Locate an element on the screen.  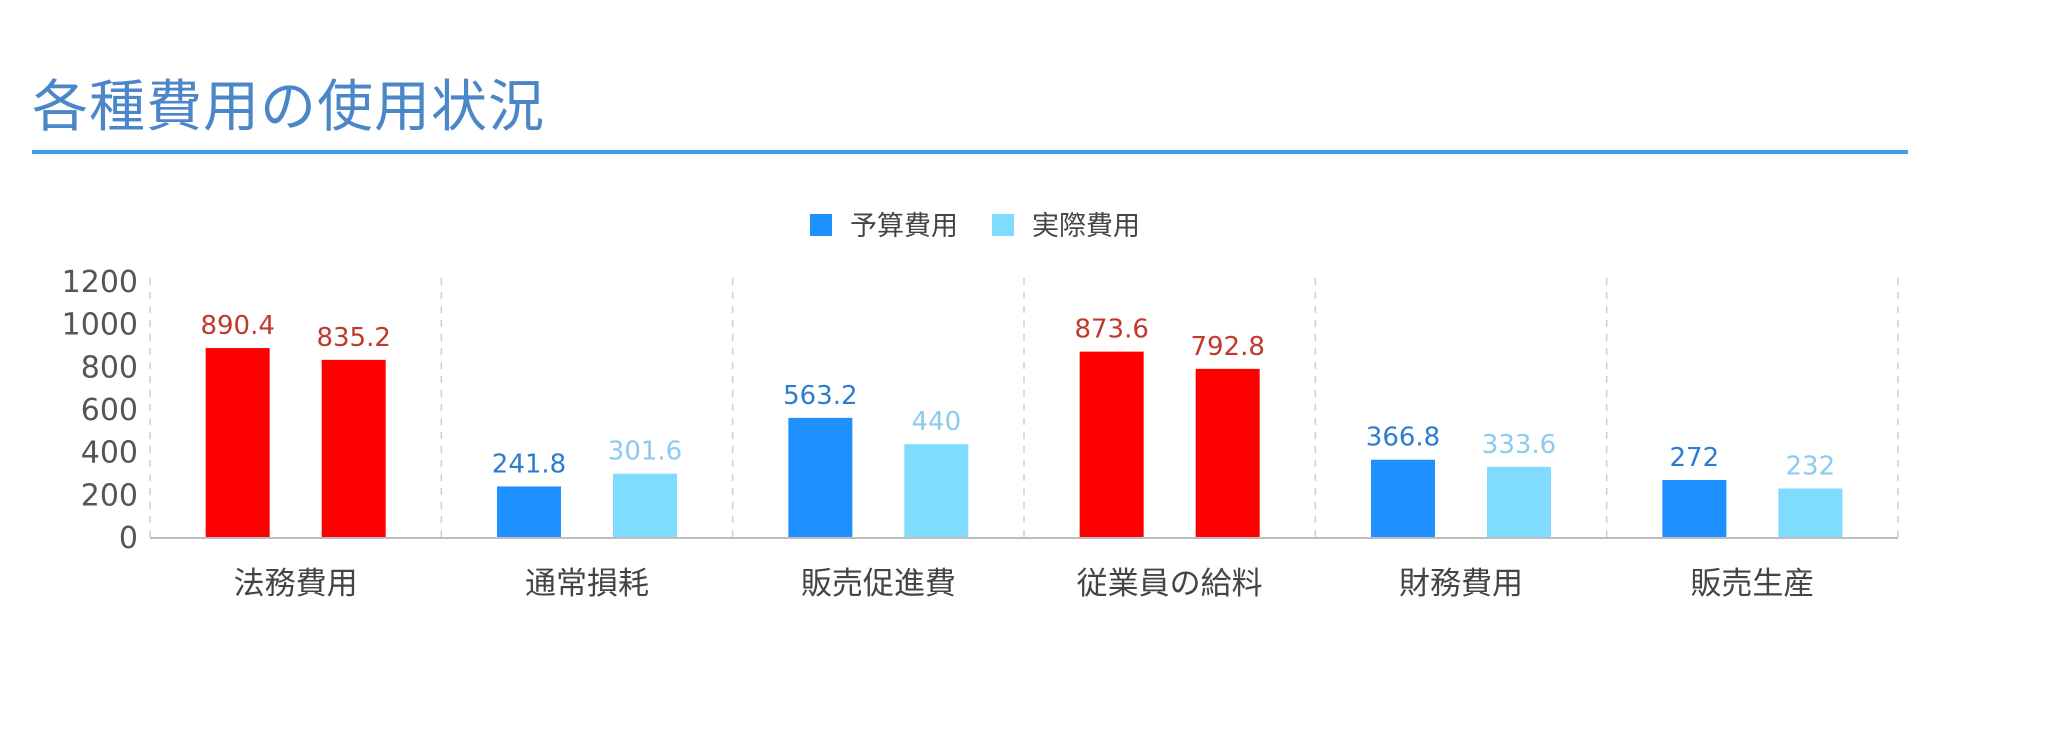
y-tick-label: 400 is located at coordinates (109, 453).